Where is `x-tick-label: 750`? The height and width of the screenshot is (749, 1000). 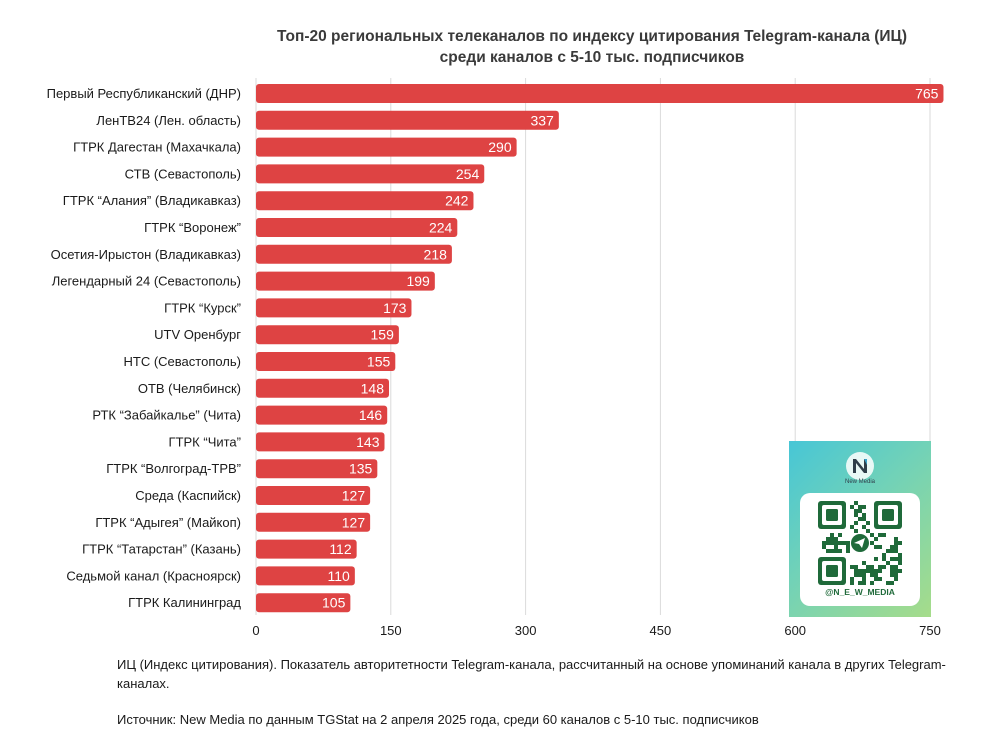
x-tick-label: 750 is located at coordinates (930, 630).